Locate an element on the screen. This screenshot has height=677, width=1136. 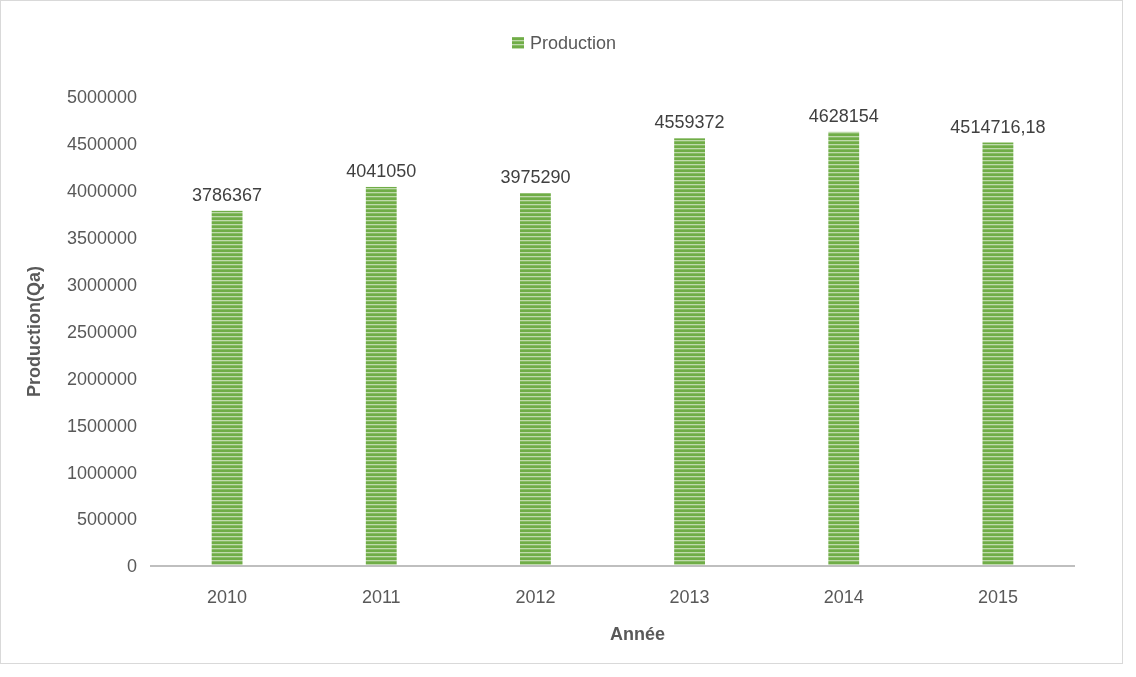
y-tick-label: 2500000 is located at coordinates (101, 331).